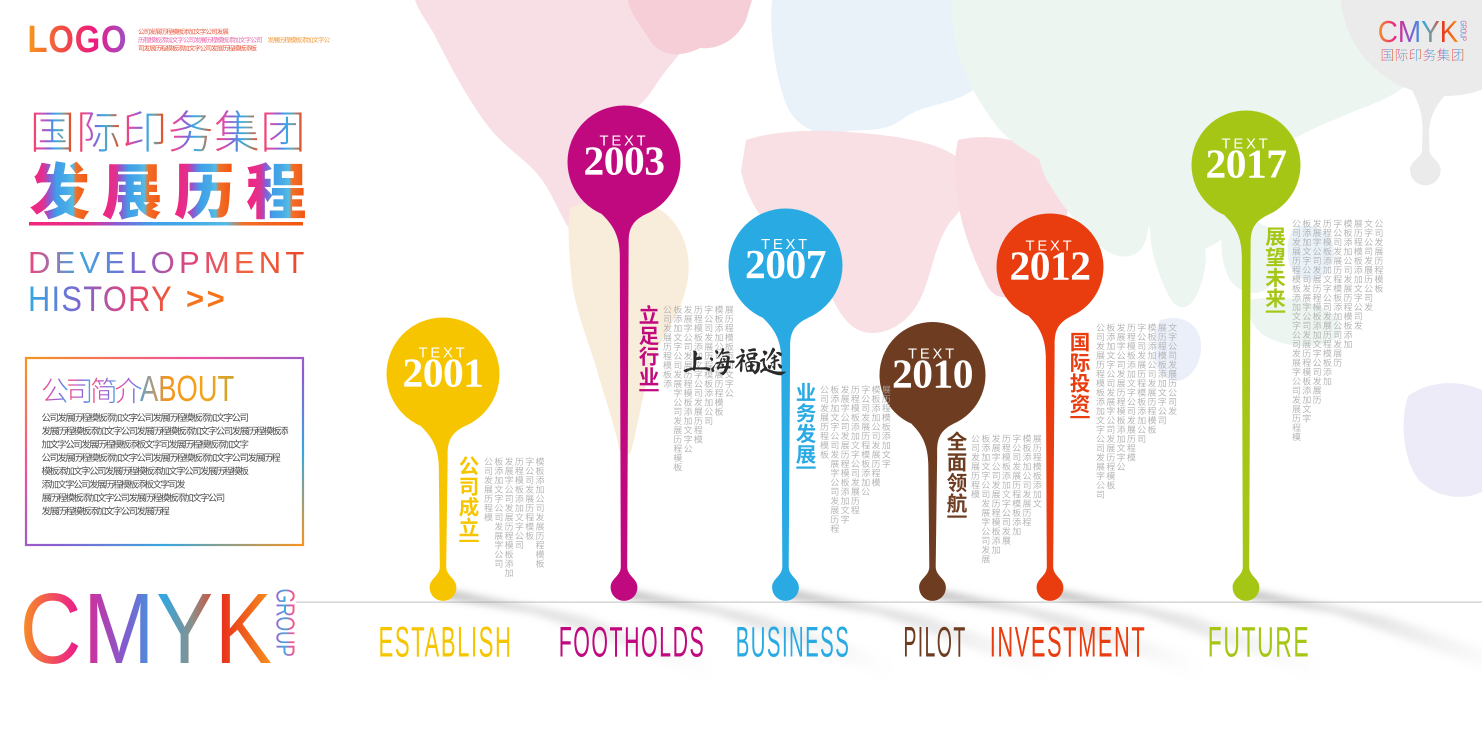 The width and height of the screenshot is (1482, 740). Describe the element at coordinates (78, 39) in the screenshot. I see `svg-text: LOGO` at that location.